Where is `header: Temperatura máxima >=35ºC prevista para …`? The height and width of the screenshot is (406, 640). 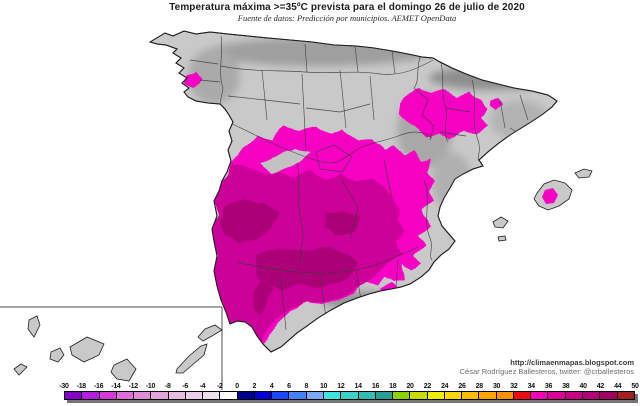
header: Temperatura máxima >=35ºC prevista para … is located at coordinates (333, 12).